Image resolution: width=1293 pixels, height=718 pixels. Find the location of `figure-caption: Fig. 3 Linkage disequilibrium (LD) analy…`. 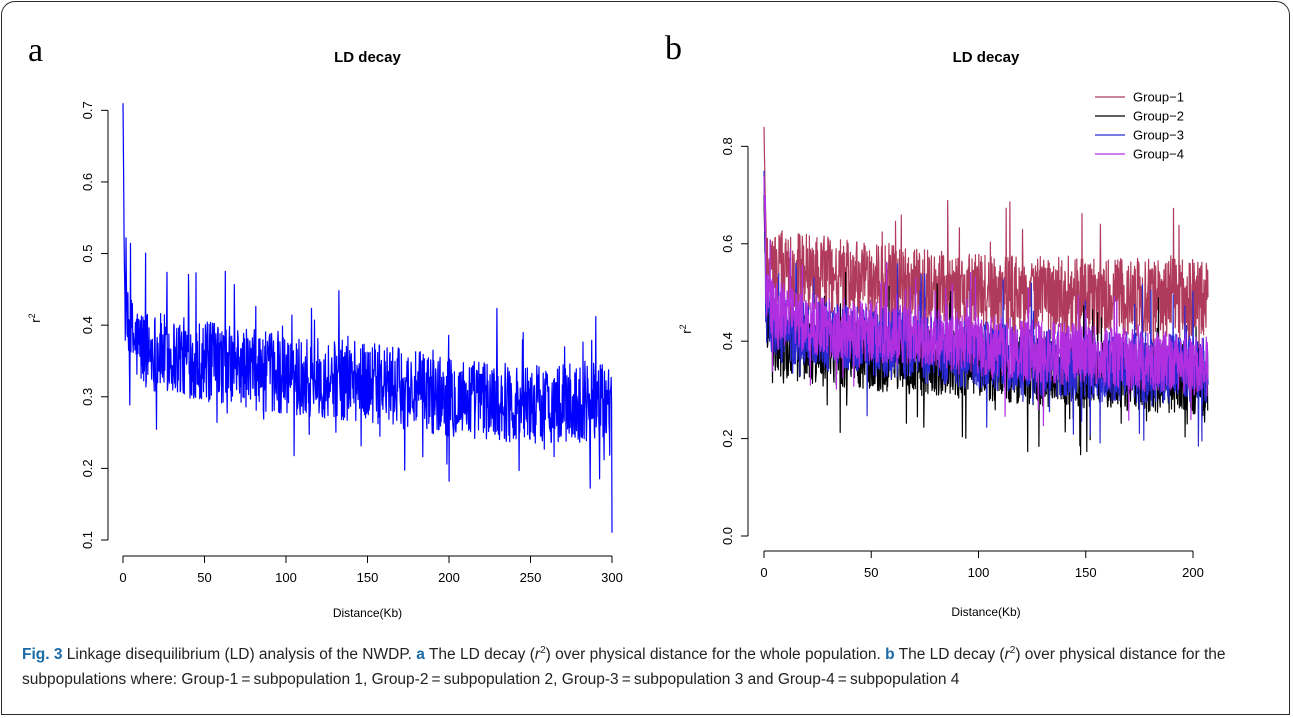

figure-caption: Fig. 3 Linkage disequilibrium (LD) analy… is located at coordinates (647, 665).